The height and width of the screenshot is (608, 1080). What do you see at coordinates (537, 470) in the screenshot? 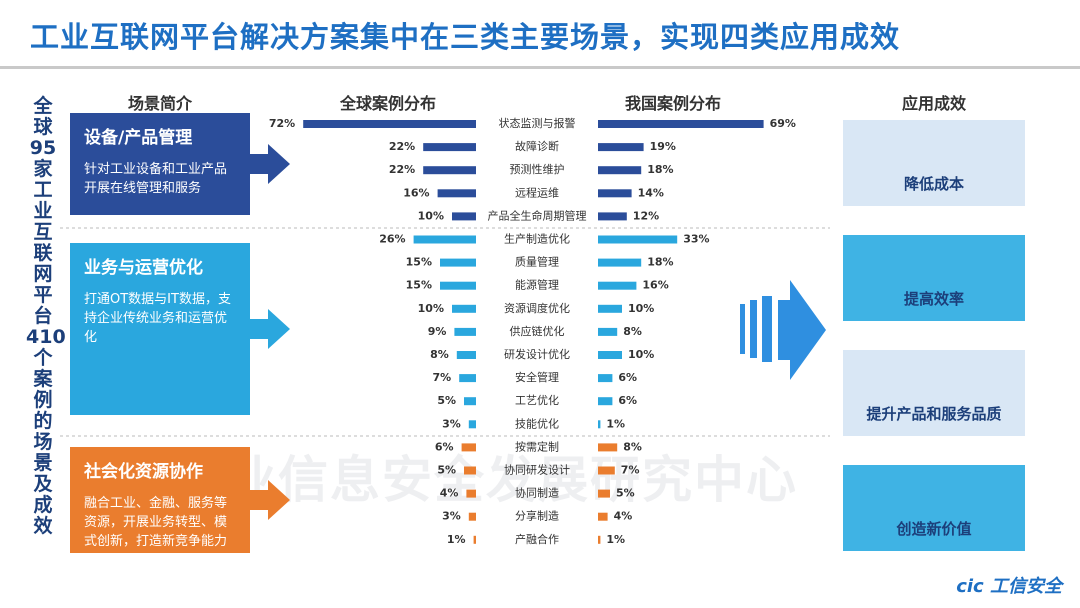
I see `category-label: 协同研发设计` at bounding box center [537, 470].